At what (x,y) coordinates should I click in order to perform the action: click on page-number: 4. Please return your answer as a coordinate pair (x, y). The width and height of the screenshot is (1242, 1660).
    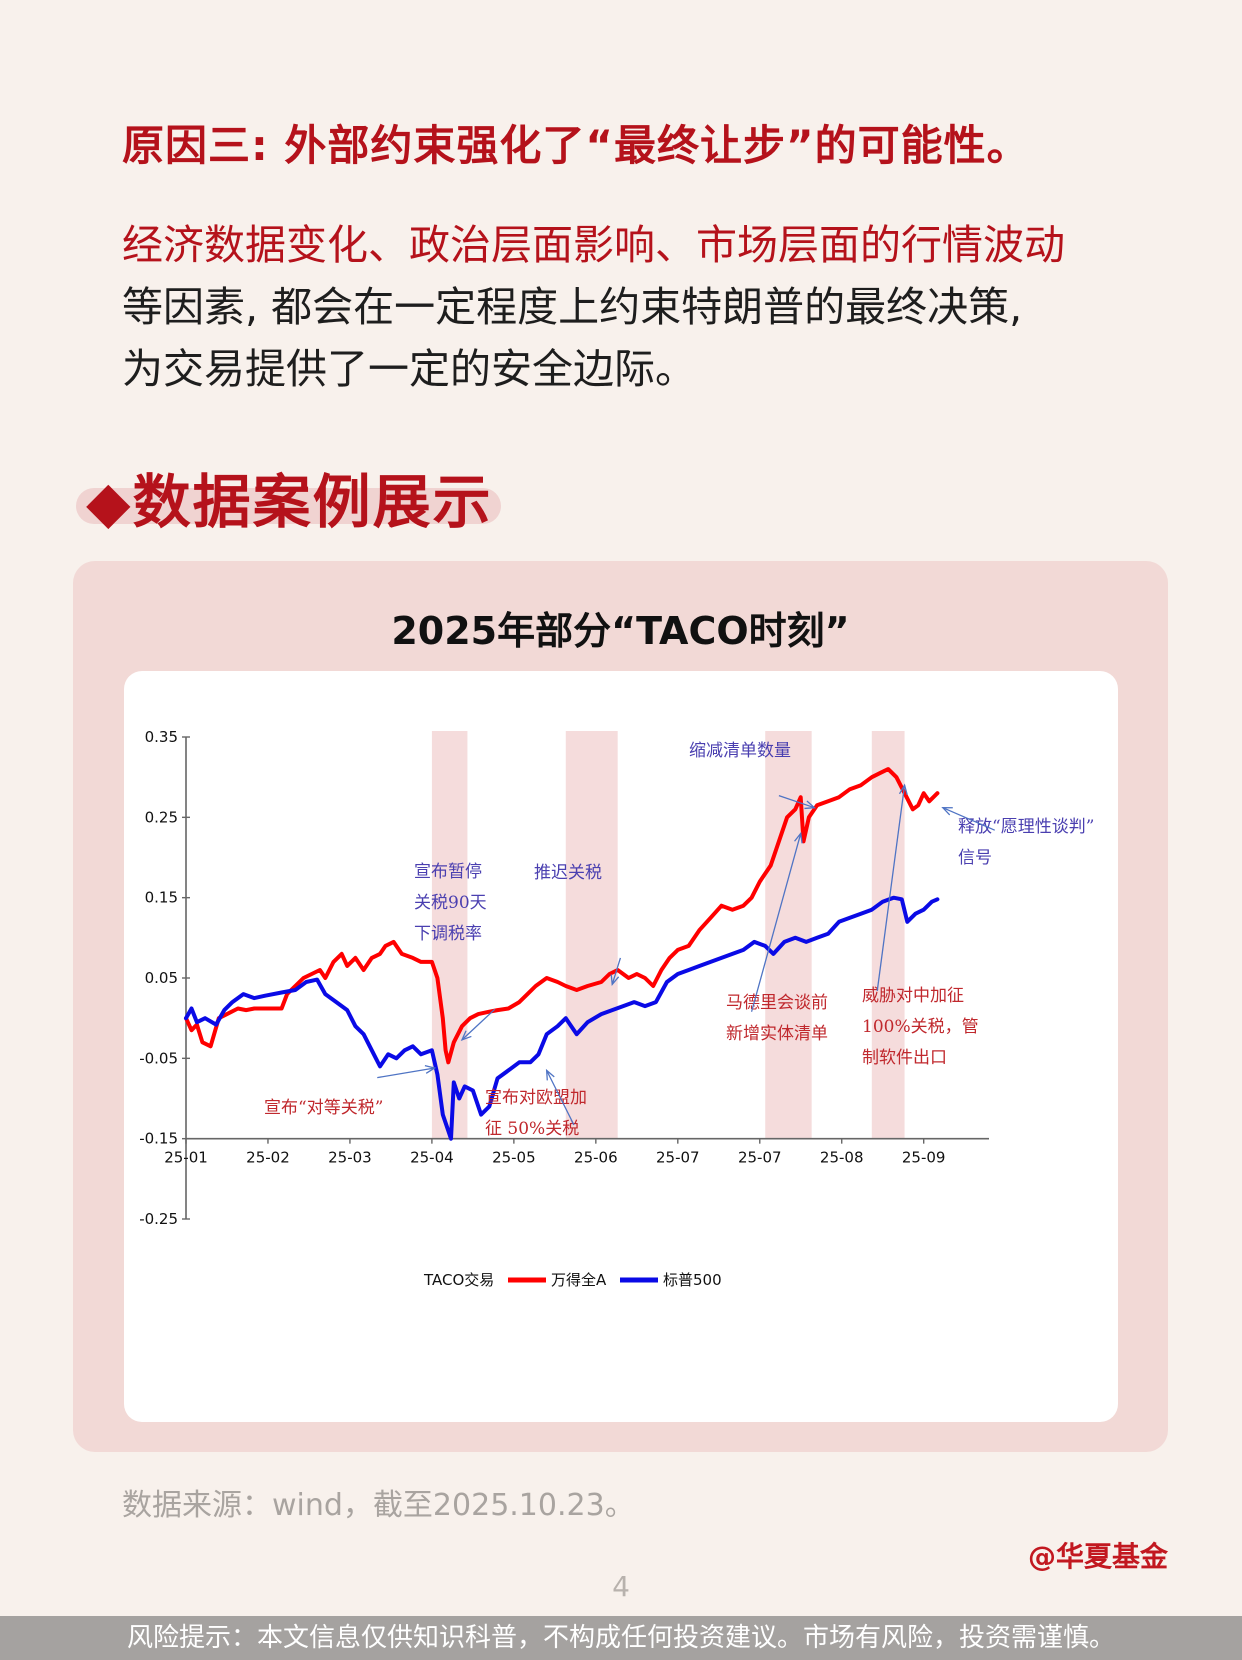
    Looking at the image, I should click on (621, 1586).